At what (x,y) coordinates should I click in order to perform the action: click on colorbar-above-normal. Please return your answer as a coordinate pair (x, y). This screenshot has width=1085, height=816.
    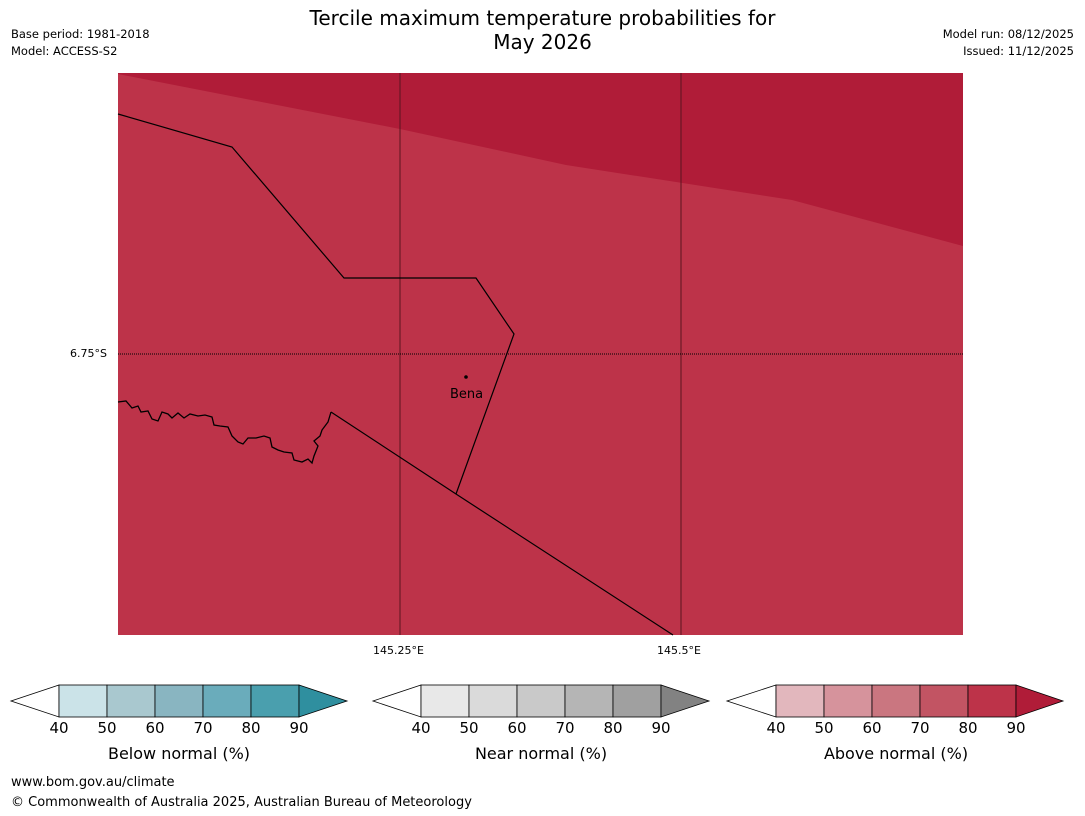
    Looking at the image, I should click on (895, 701).